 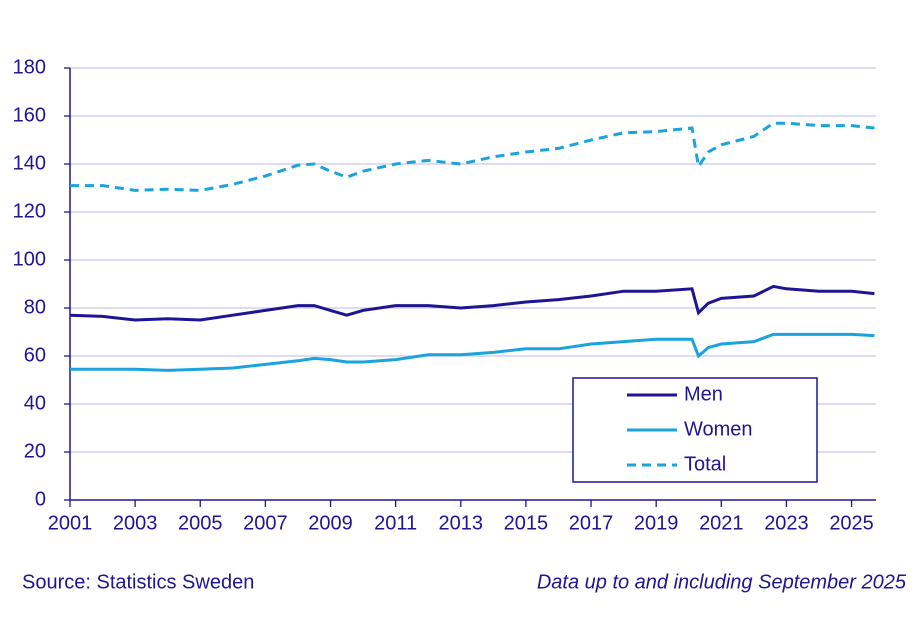 What do you see at coordinates (35, 355) in the screenshot?
I see `y-tick-label: 60` at bounding box center [35, 355].